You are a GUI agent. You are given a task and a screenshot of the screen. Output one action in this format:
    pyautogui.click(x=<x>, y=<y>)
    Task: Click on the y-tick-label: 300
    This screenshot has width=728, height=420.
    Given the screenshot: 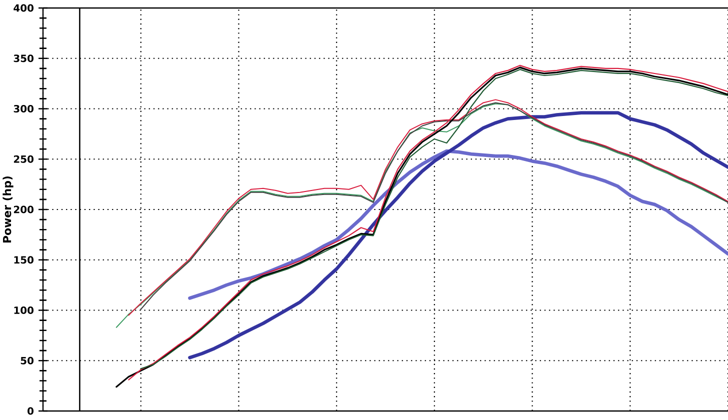 What is the action you would take?
    pyautogui.click(x=24, y=108)
    